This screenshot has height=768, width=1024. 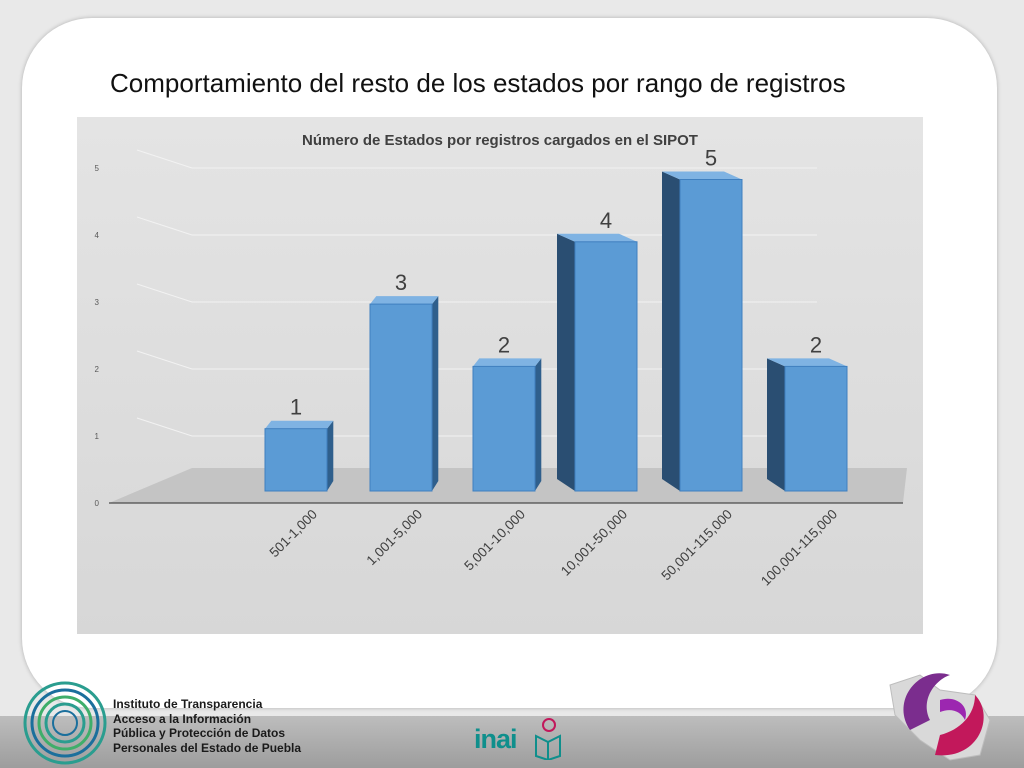 I want to click on state-emblem-icon, so click(x=940, y=717).